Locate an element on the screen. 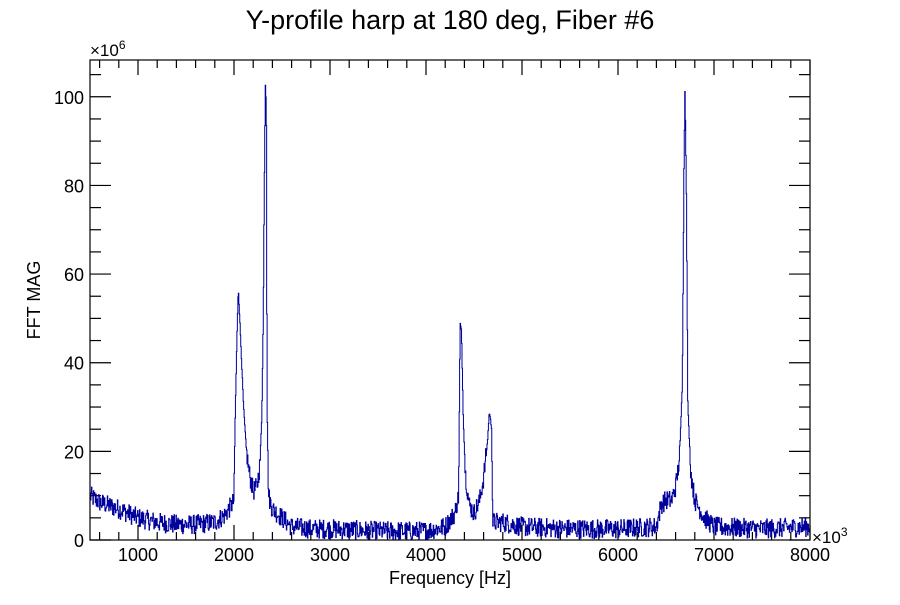  x-tick-label: 2000 is located at coordinates (234, 555).